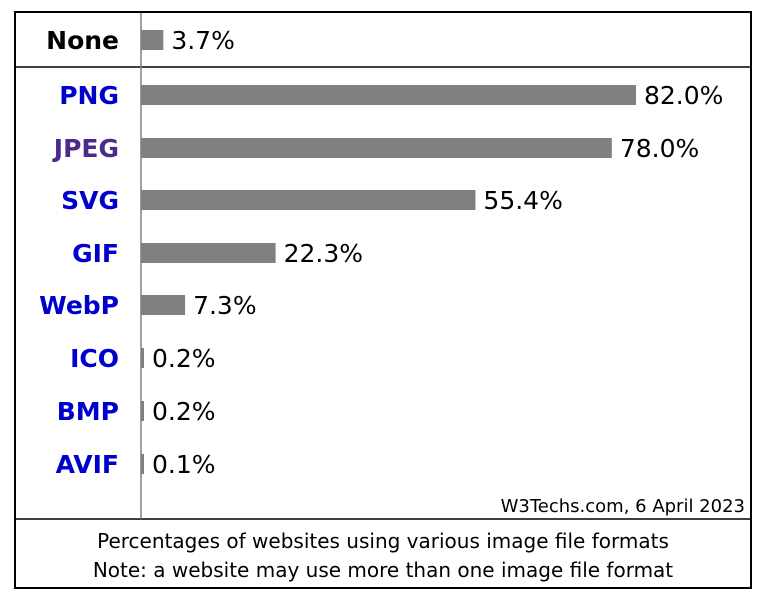  Describe the element at coordinates (90, 200) in the screenshot. I see `category-label-svg: SVG` at that location.